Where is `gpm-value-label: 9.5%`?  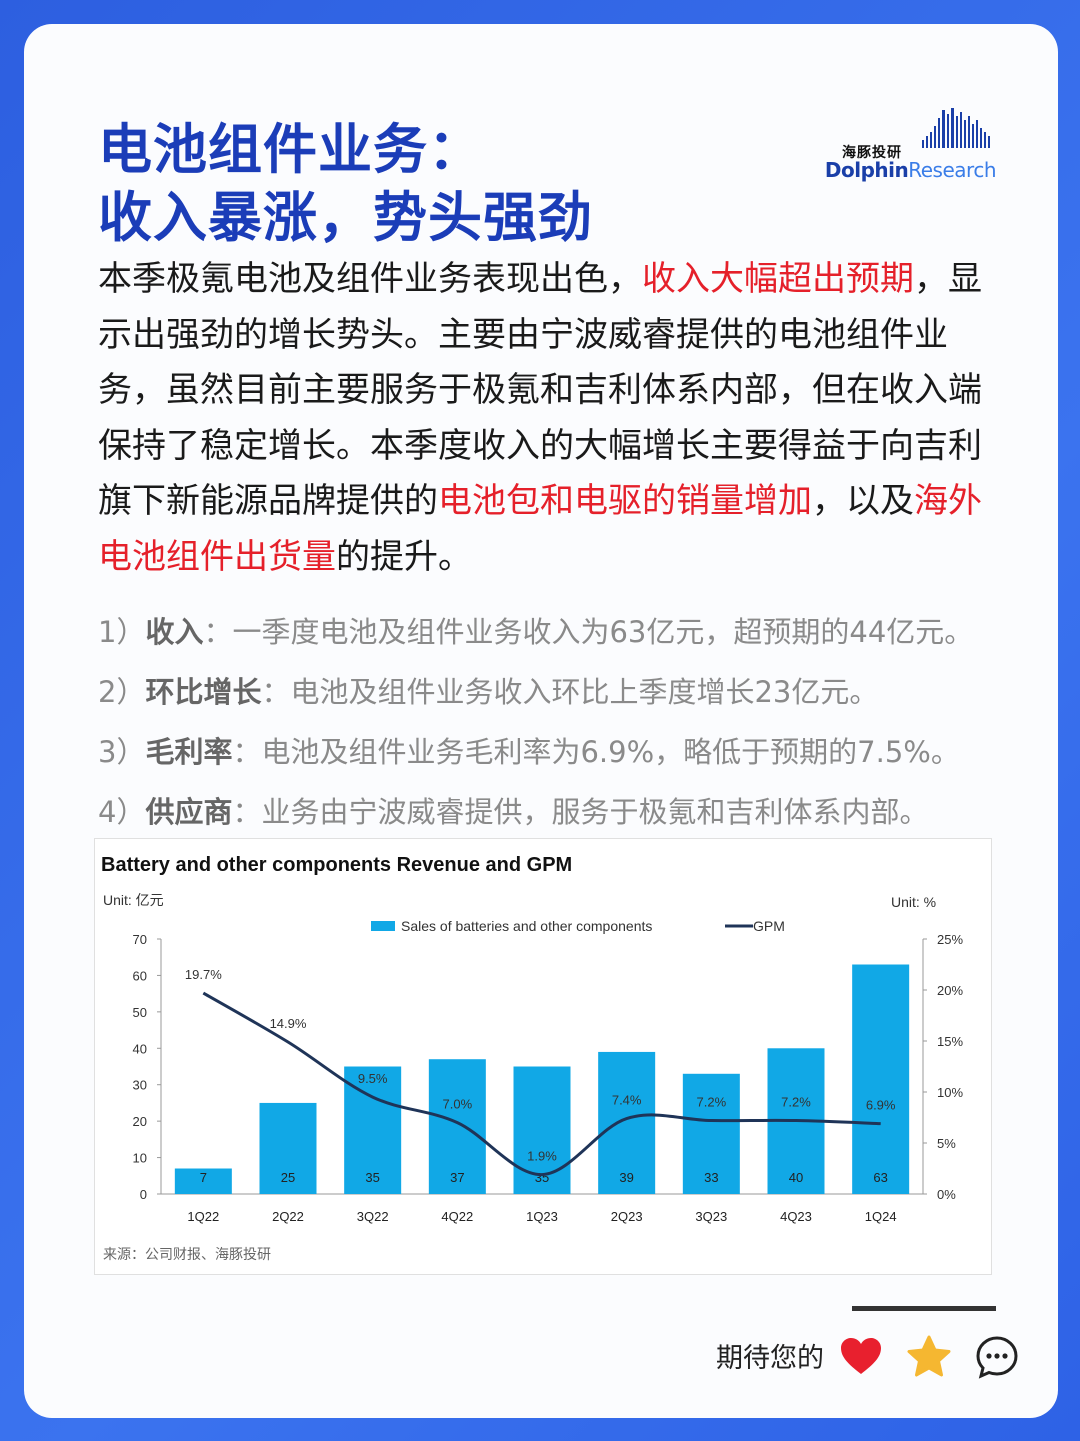 gpm-value-label: 9.5% is located at coordinates (373, 1078).